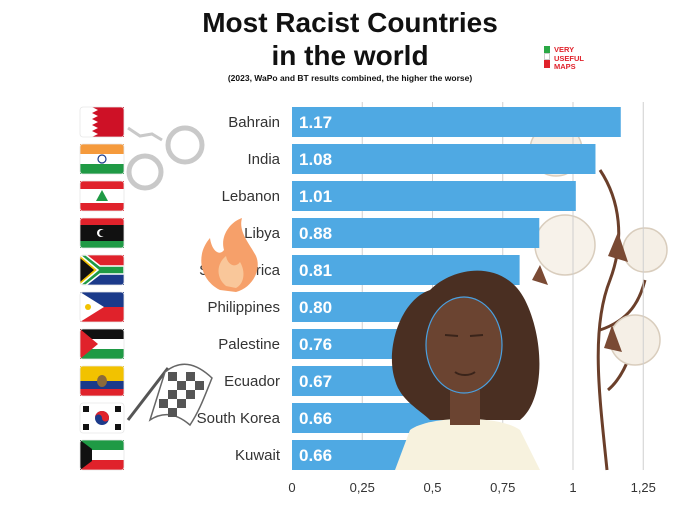 Image resolution: width=700 pixels, height=525 pixels. I want to click on x-tick-label: 1, so click(572, 487).